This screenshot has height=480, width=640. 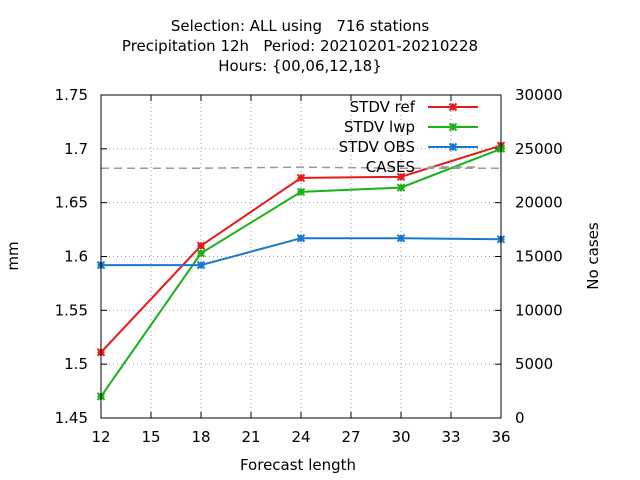 I want to click on series-line-cases, so click(x=301, y=167).